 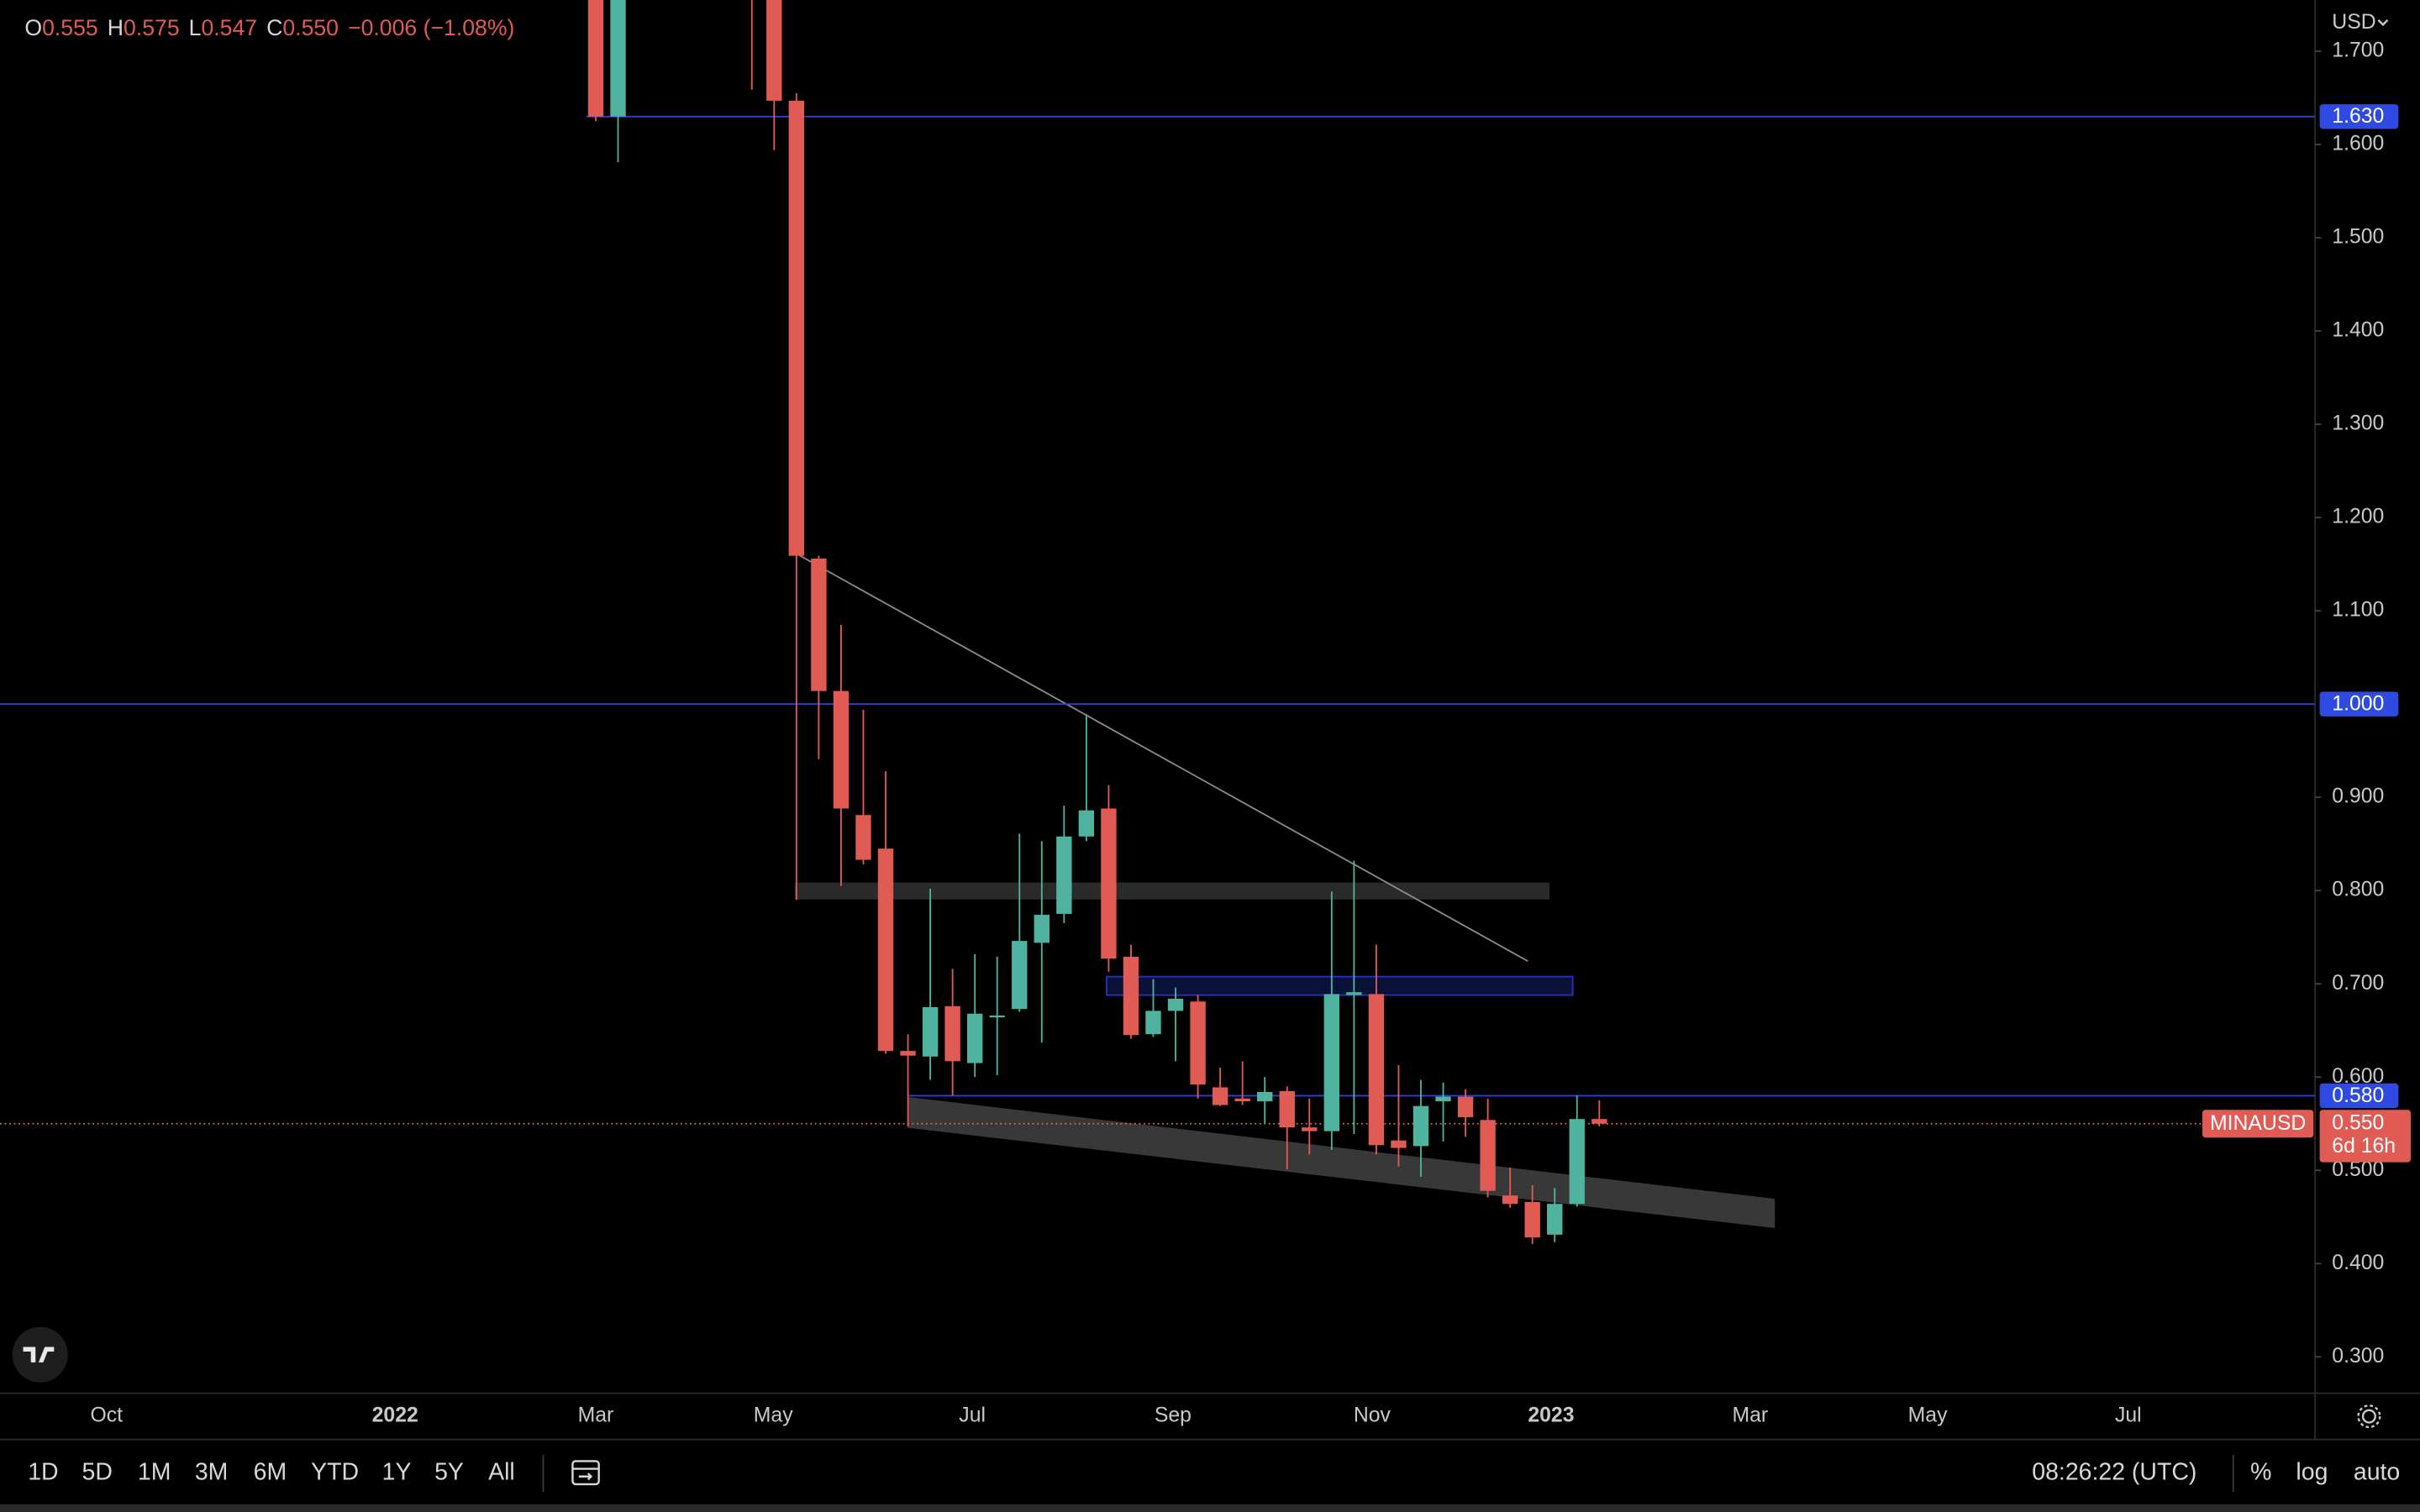 What do you see at coordinates (2114, 1472) in the screenshot?
I see `clock: 08:26:22 (UTC)` at bounding box center [2114, 1472].